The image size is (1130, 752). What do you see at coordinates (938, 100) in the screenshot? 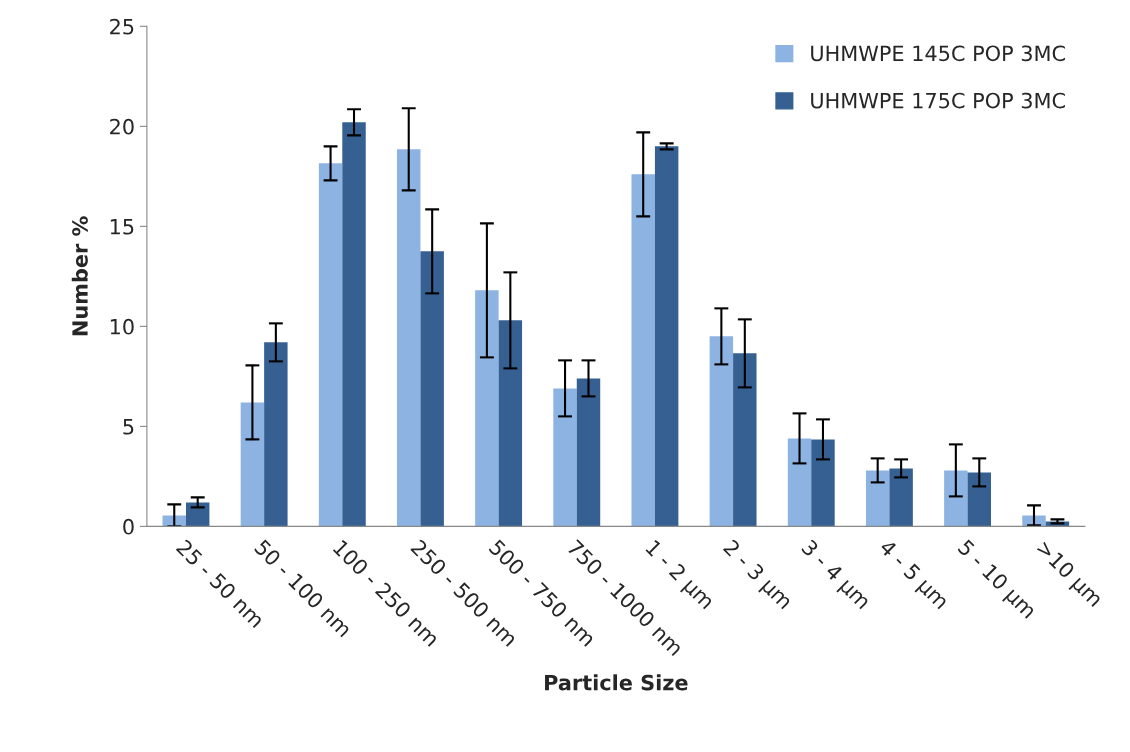
I see `legend-label: UHMWPE 175C POP 3MC` at bounding box center [938, 100].